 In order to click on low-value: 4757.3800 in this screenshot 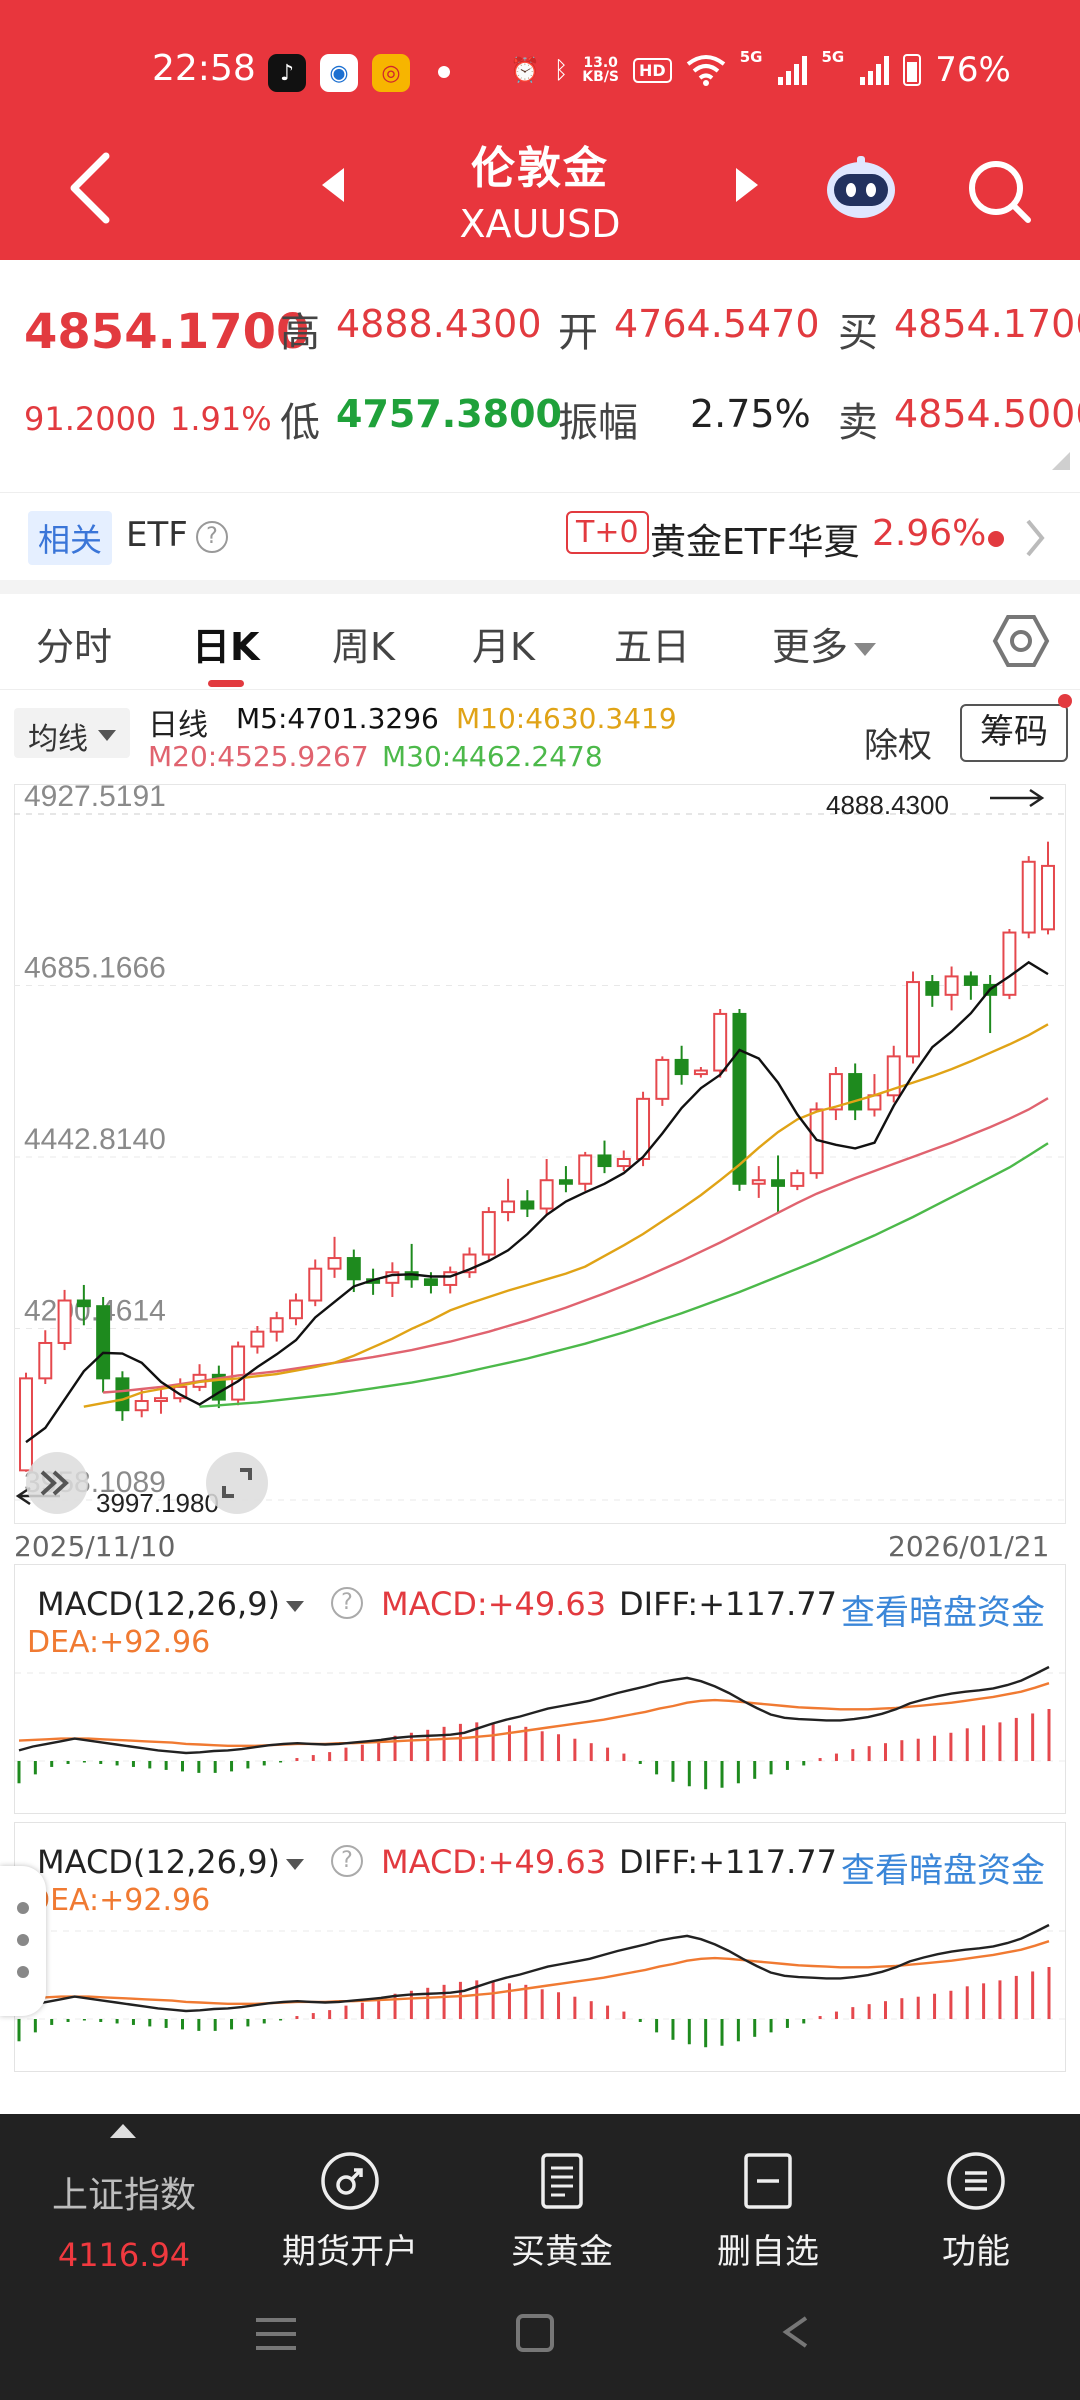, I will do `click(449, 414)`.